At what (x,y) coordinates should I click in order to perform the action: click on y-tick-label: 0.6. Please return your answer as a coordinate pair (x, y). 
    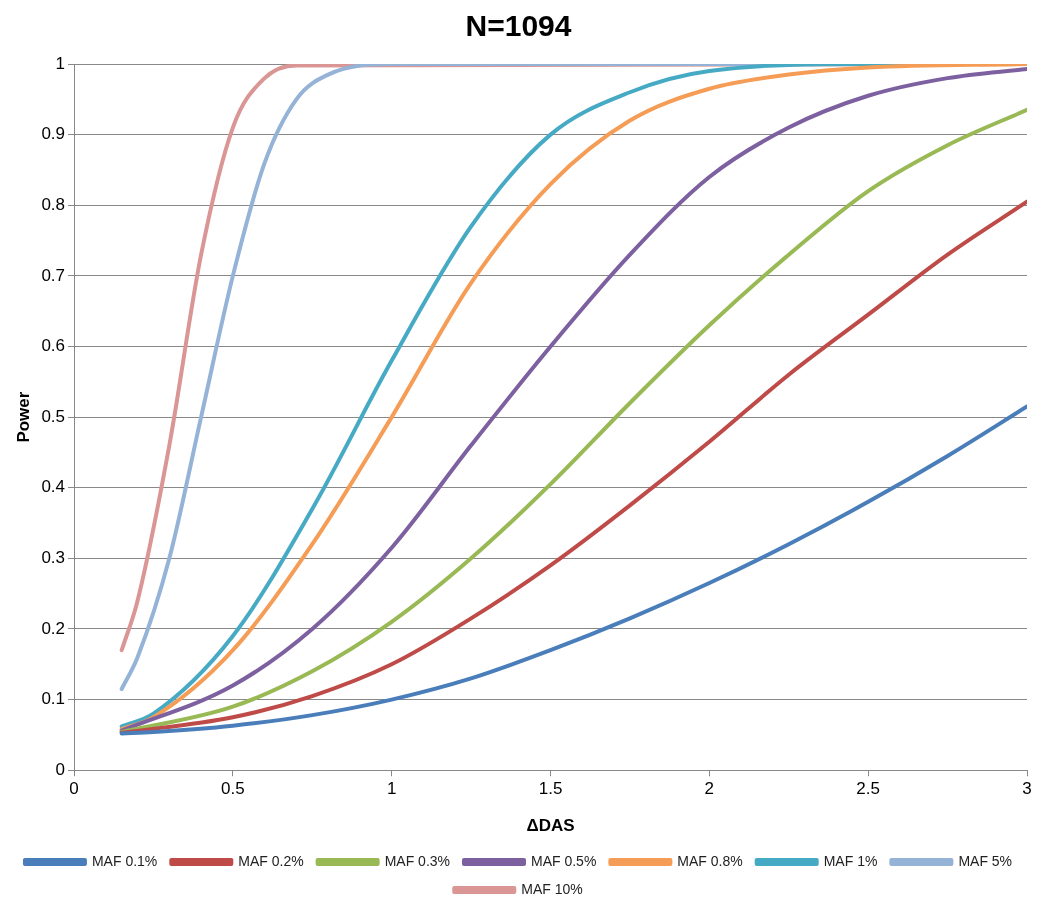
    Looking at the image, I should click on (53, 346).